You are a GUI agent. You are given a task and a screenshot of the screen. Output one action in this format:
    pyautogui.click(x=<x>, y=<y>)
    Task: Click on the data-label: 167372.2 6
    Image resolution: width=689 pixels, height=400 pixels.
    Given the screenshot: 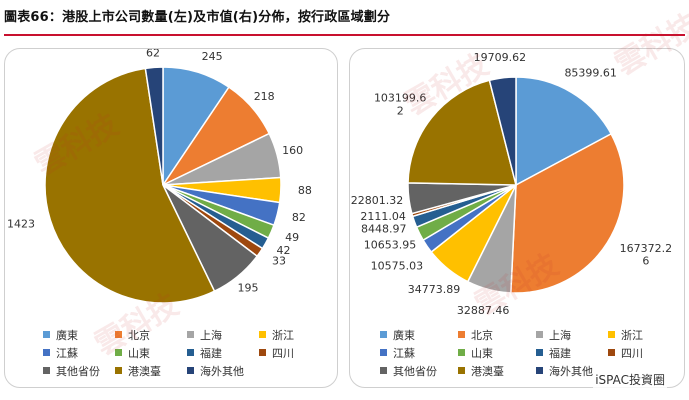 What is the action you would take?
    pyautogui.click(x=646, y=255)
    